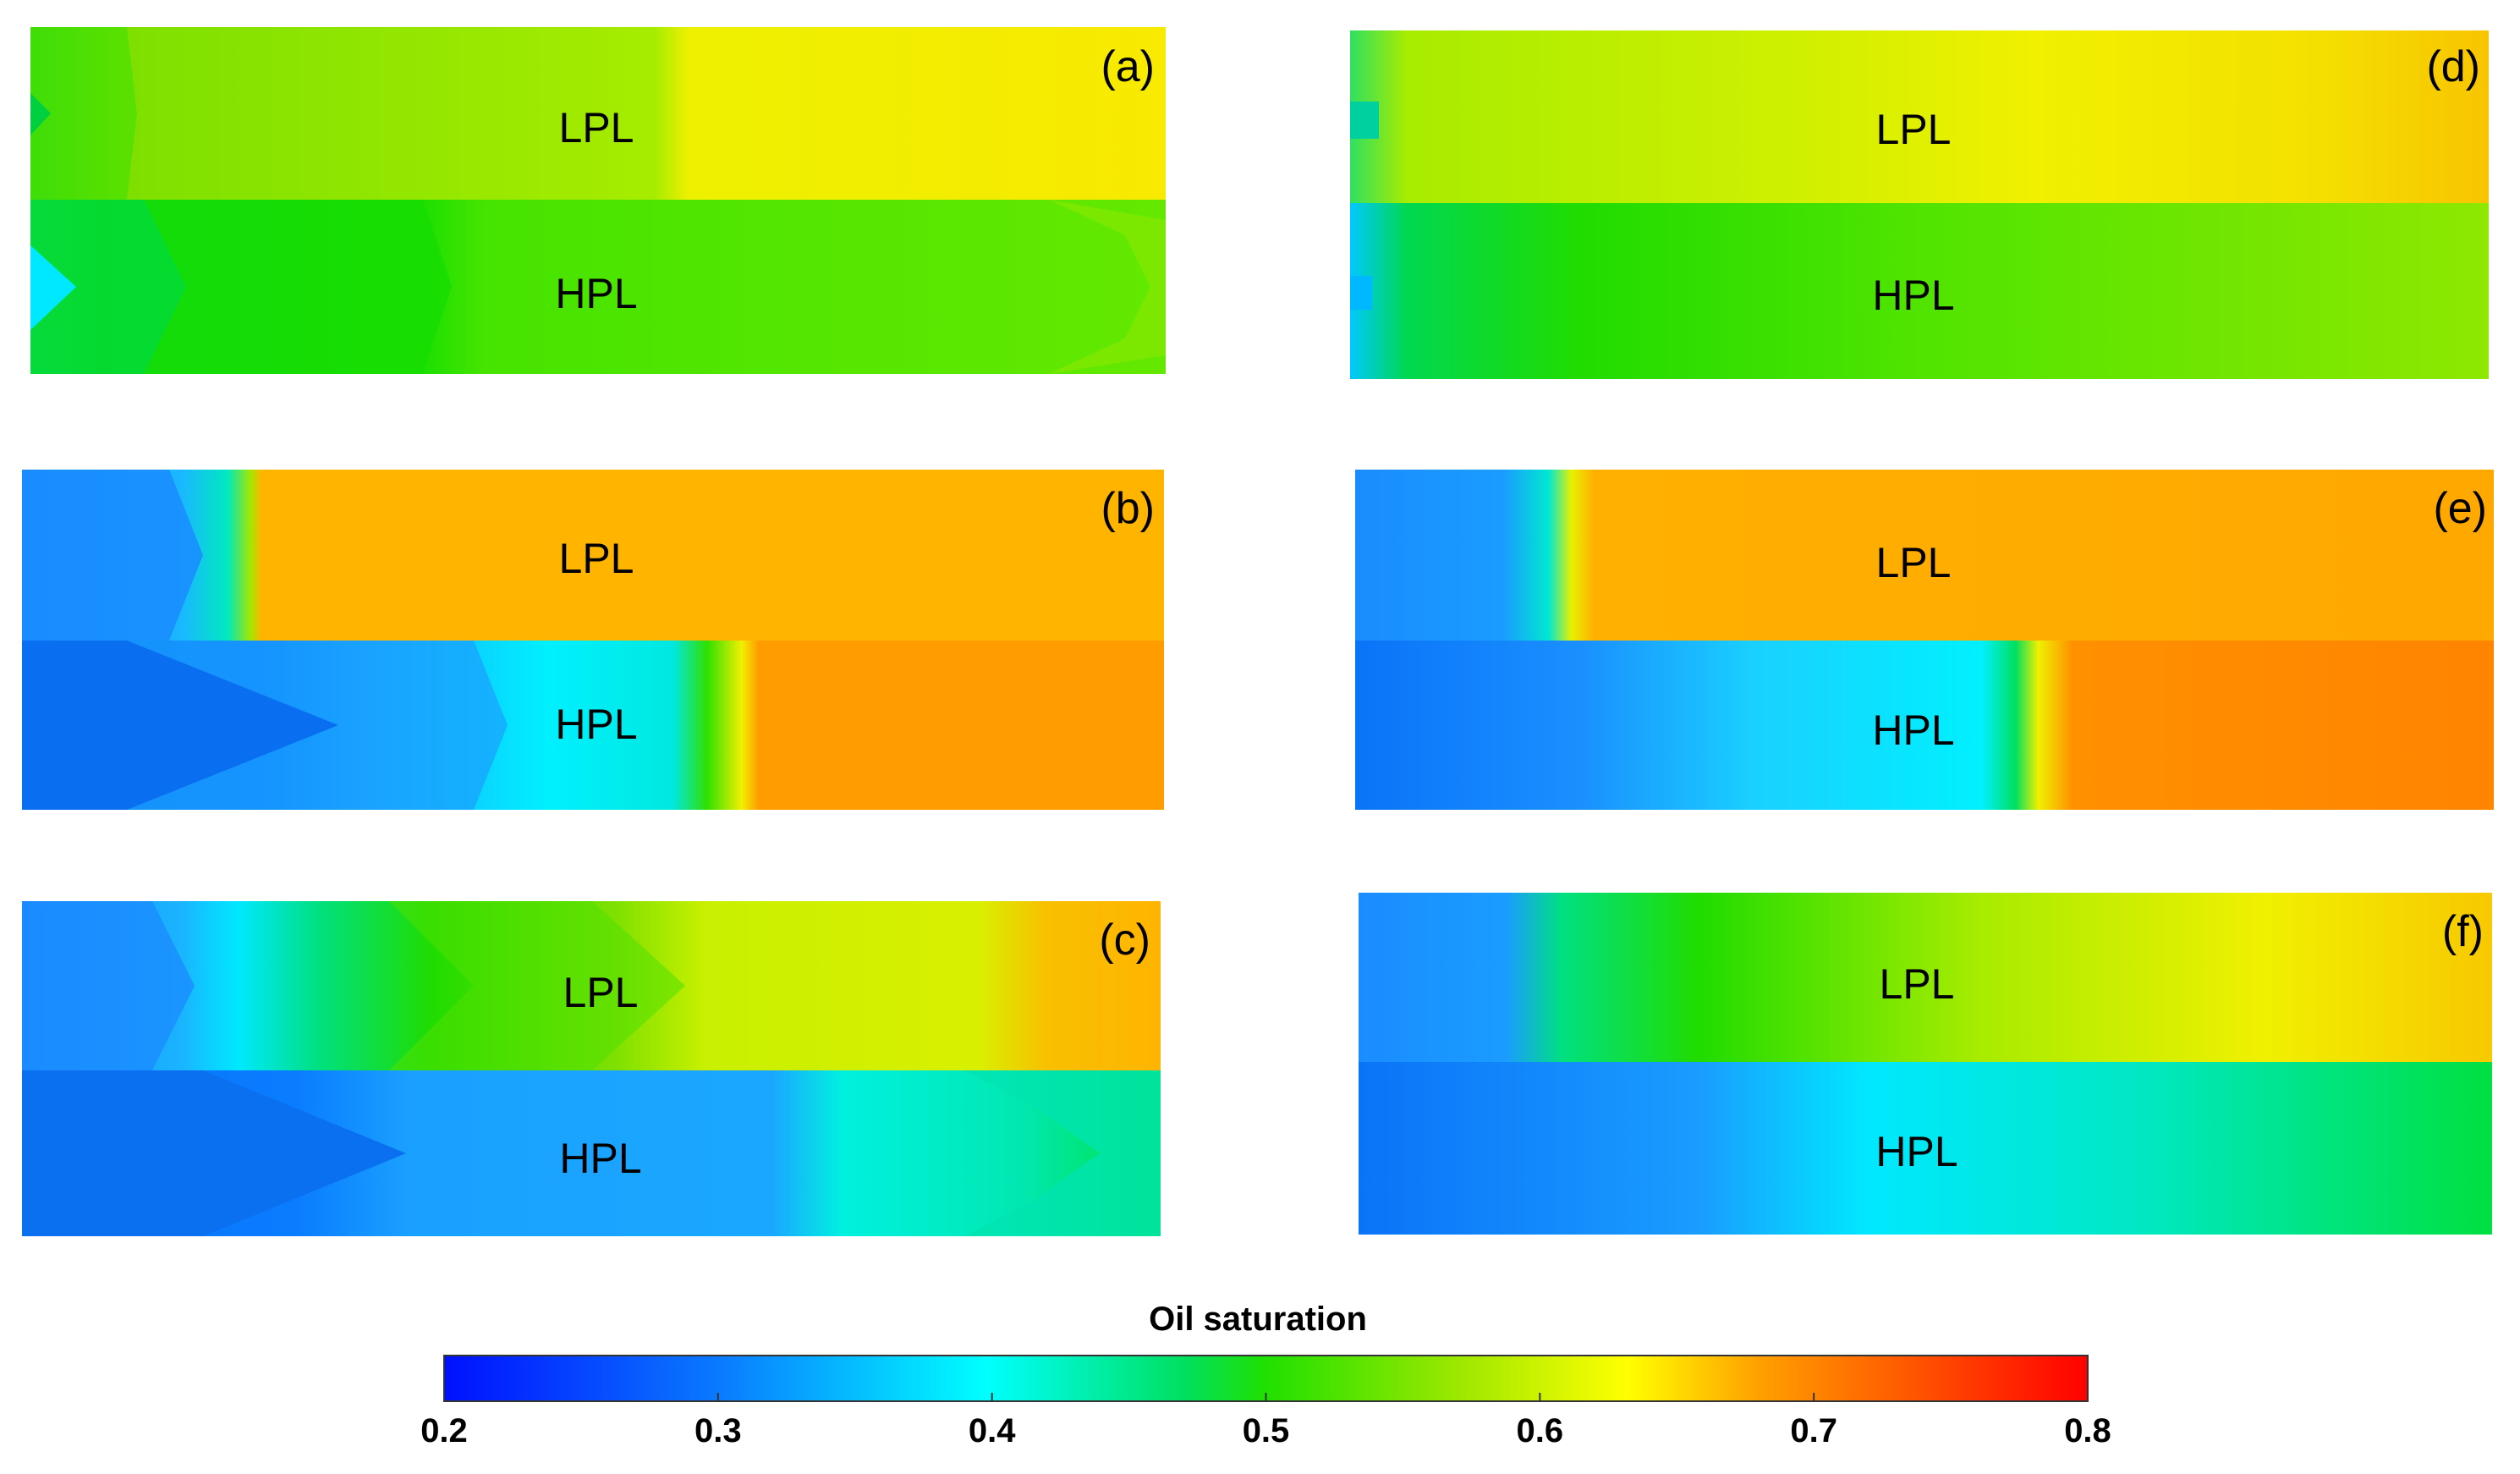 This screenshot has height=1474, width=2520. I want to click on panel-d: LPL HPL (d), so click(1919, 204).